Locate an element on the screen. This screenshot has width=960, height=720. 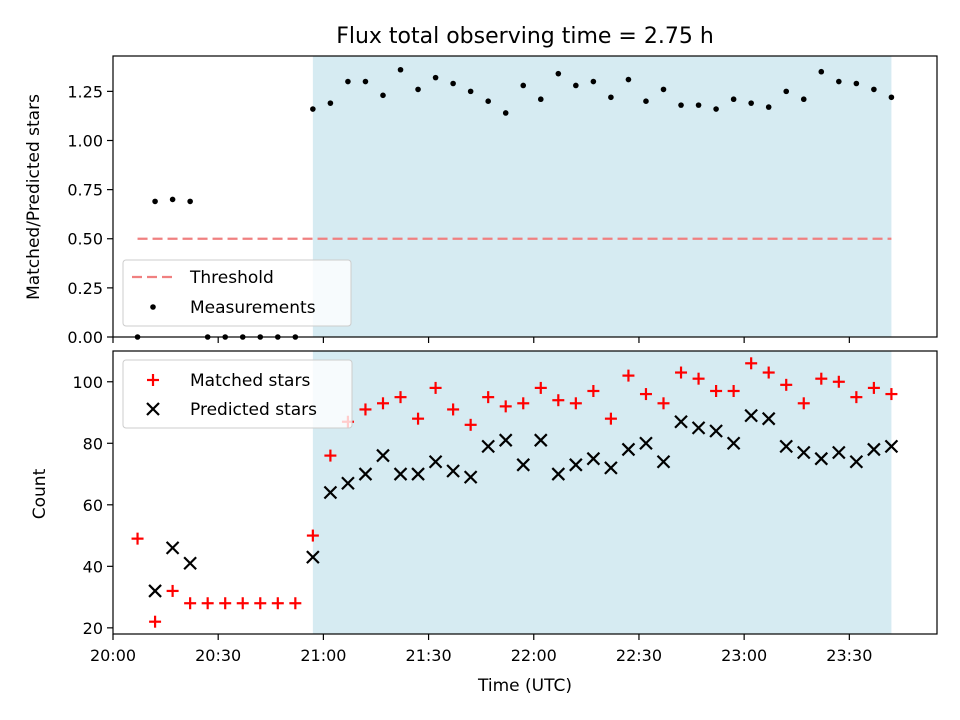
y-tick-label: 0.75 is located at coordinates (85, 190).